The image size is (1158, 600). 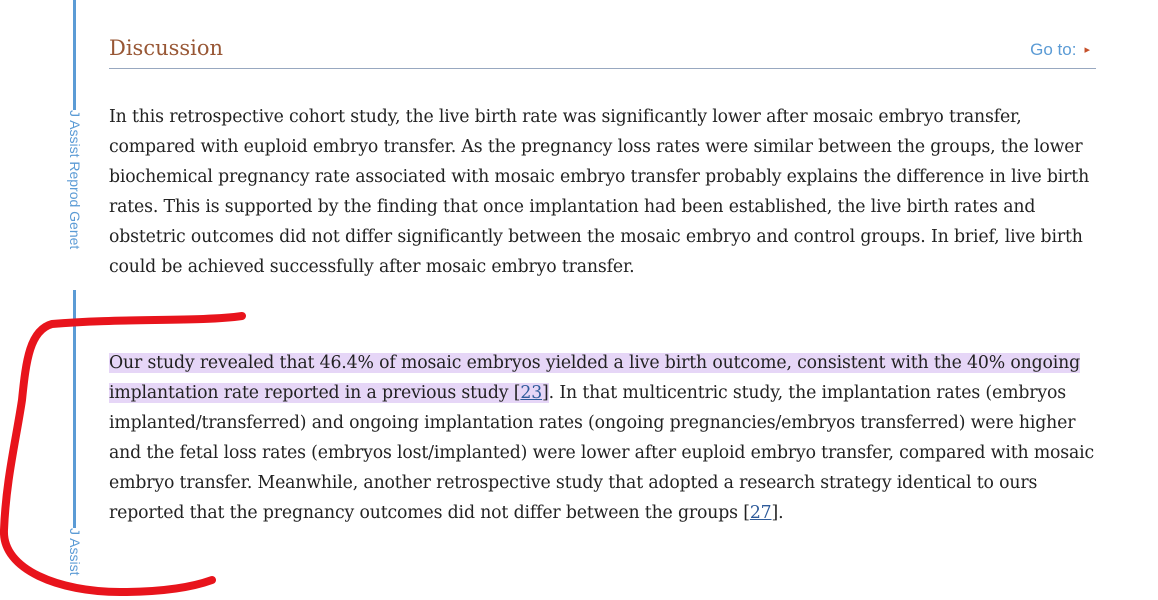 I want to click on journal-side-label-lower: J Assist, so click(x=75, y=564).